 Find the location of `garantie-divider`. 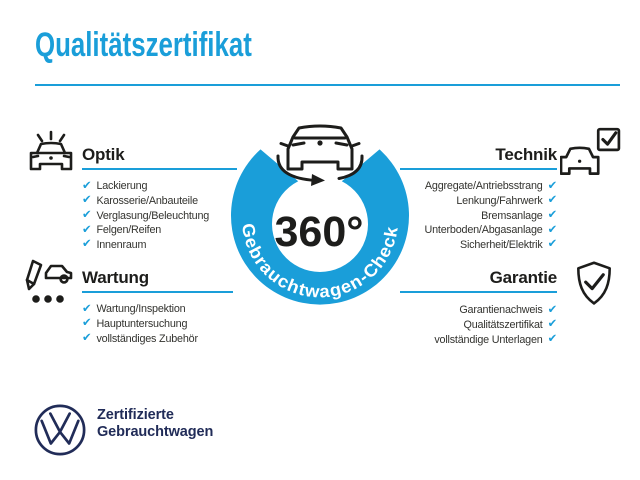

garantie-divider is located at coordinates (478, 292).